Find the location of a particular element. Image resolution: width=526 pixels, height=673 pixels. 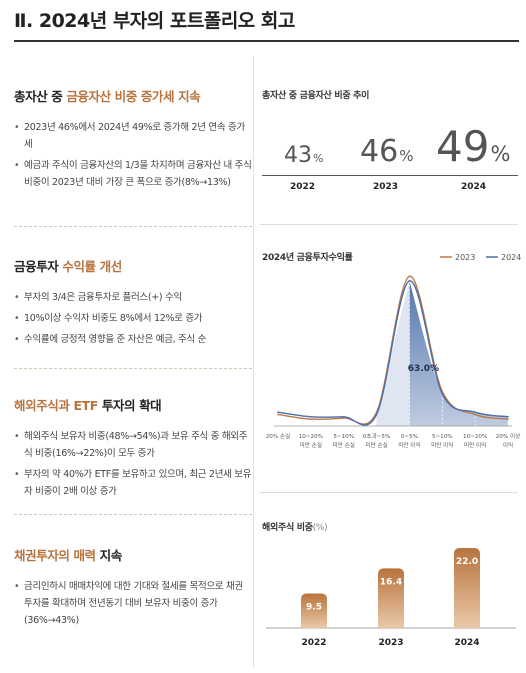

pct-2022: 43% is located at coordinates (303, 155).